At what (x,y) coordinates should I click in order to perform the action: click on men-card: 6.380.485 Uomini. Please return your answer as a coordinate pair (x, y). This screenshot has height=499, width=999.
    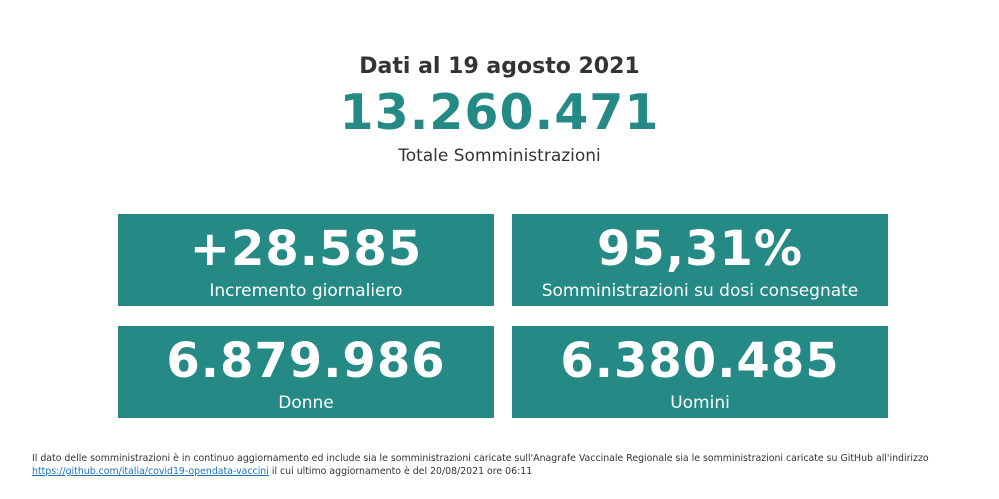
    Looking at the image, I should click on (700, 372).